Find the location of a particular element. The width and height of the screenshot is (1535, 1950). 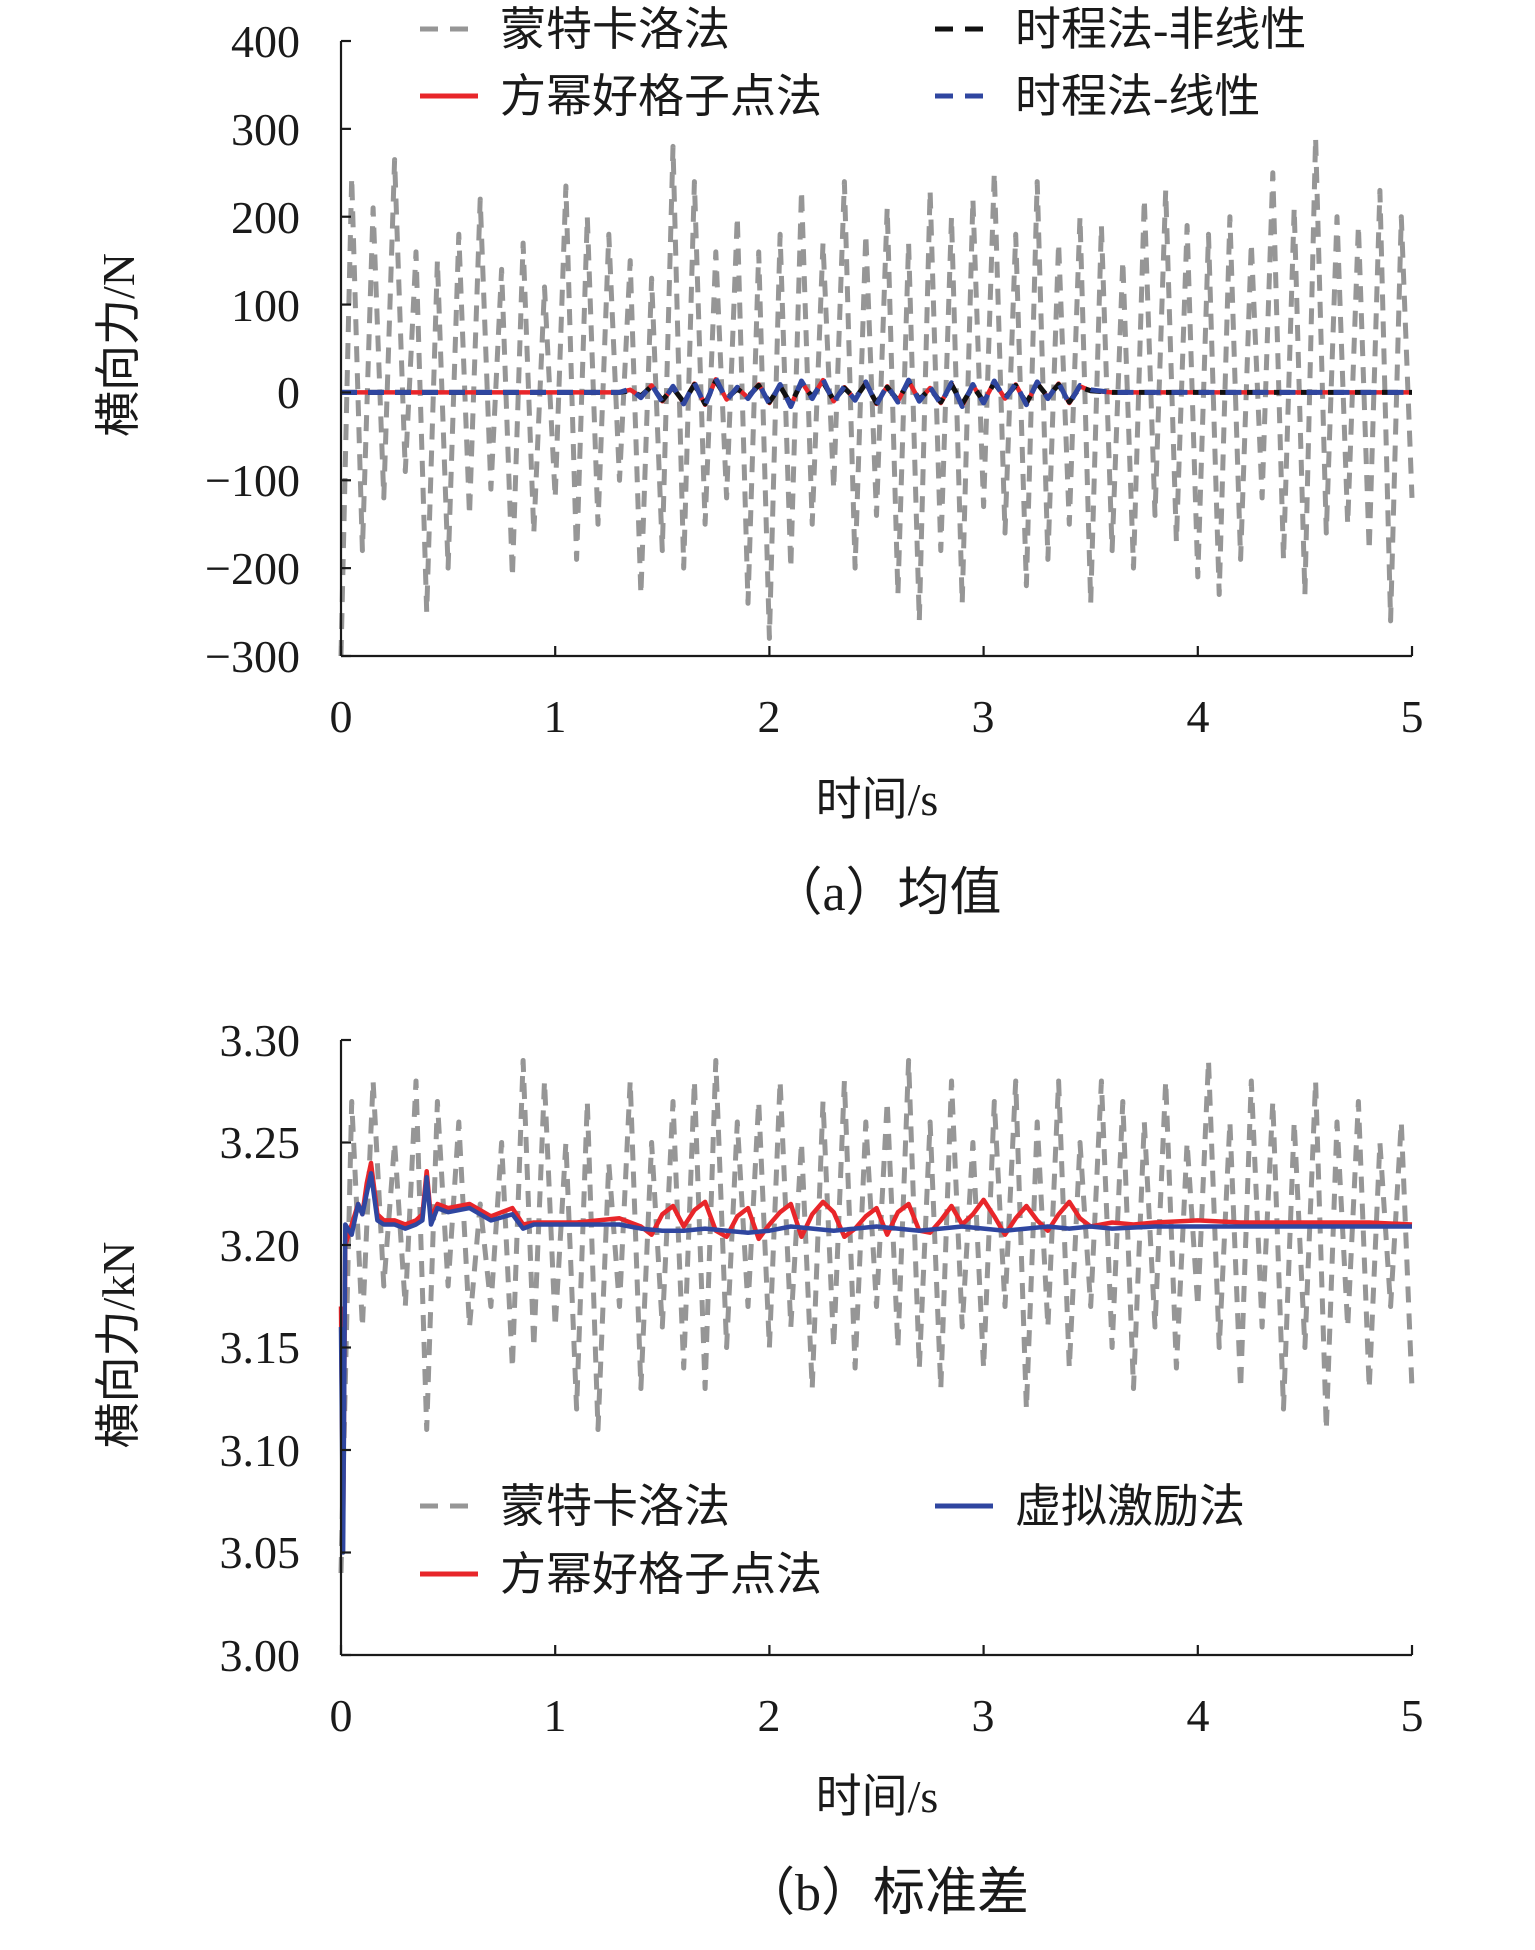

y-tick-labels: 3.30 3.25 3.20 3.15 3.10 3.05 3.00 is located at coordinates (260, 1348).